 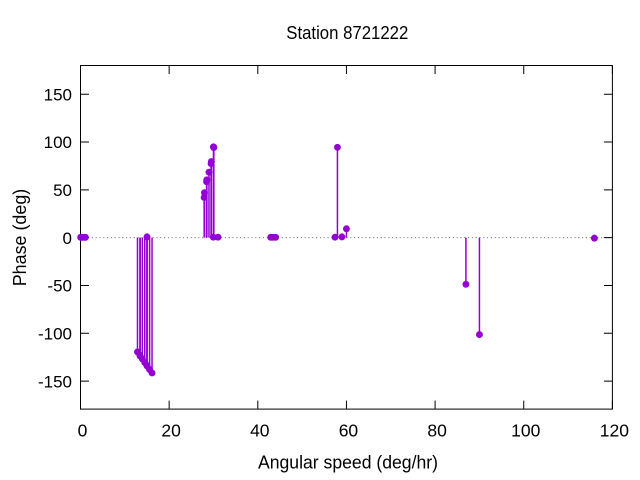 I want to click on svg-text: Station 8721222, so click(x=347, y=33).